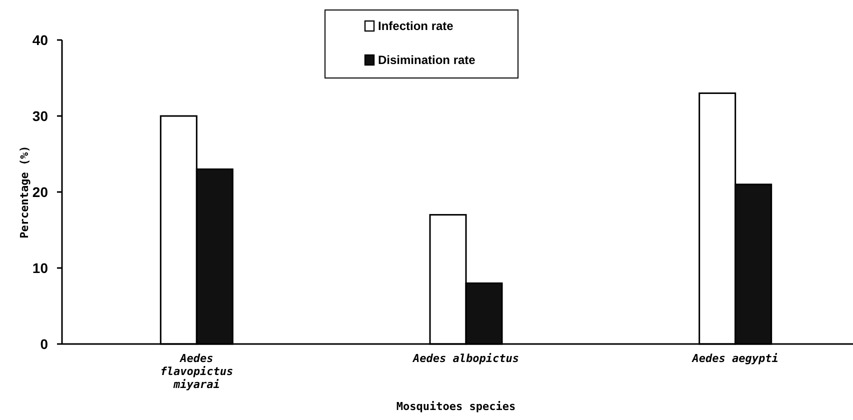 The width and height of the screenshot is (853, 420). I want to click on x-tick-label: Aedes albopictus, so click(465, 358).